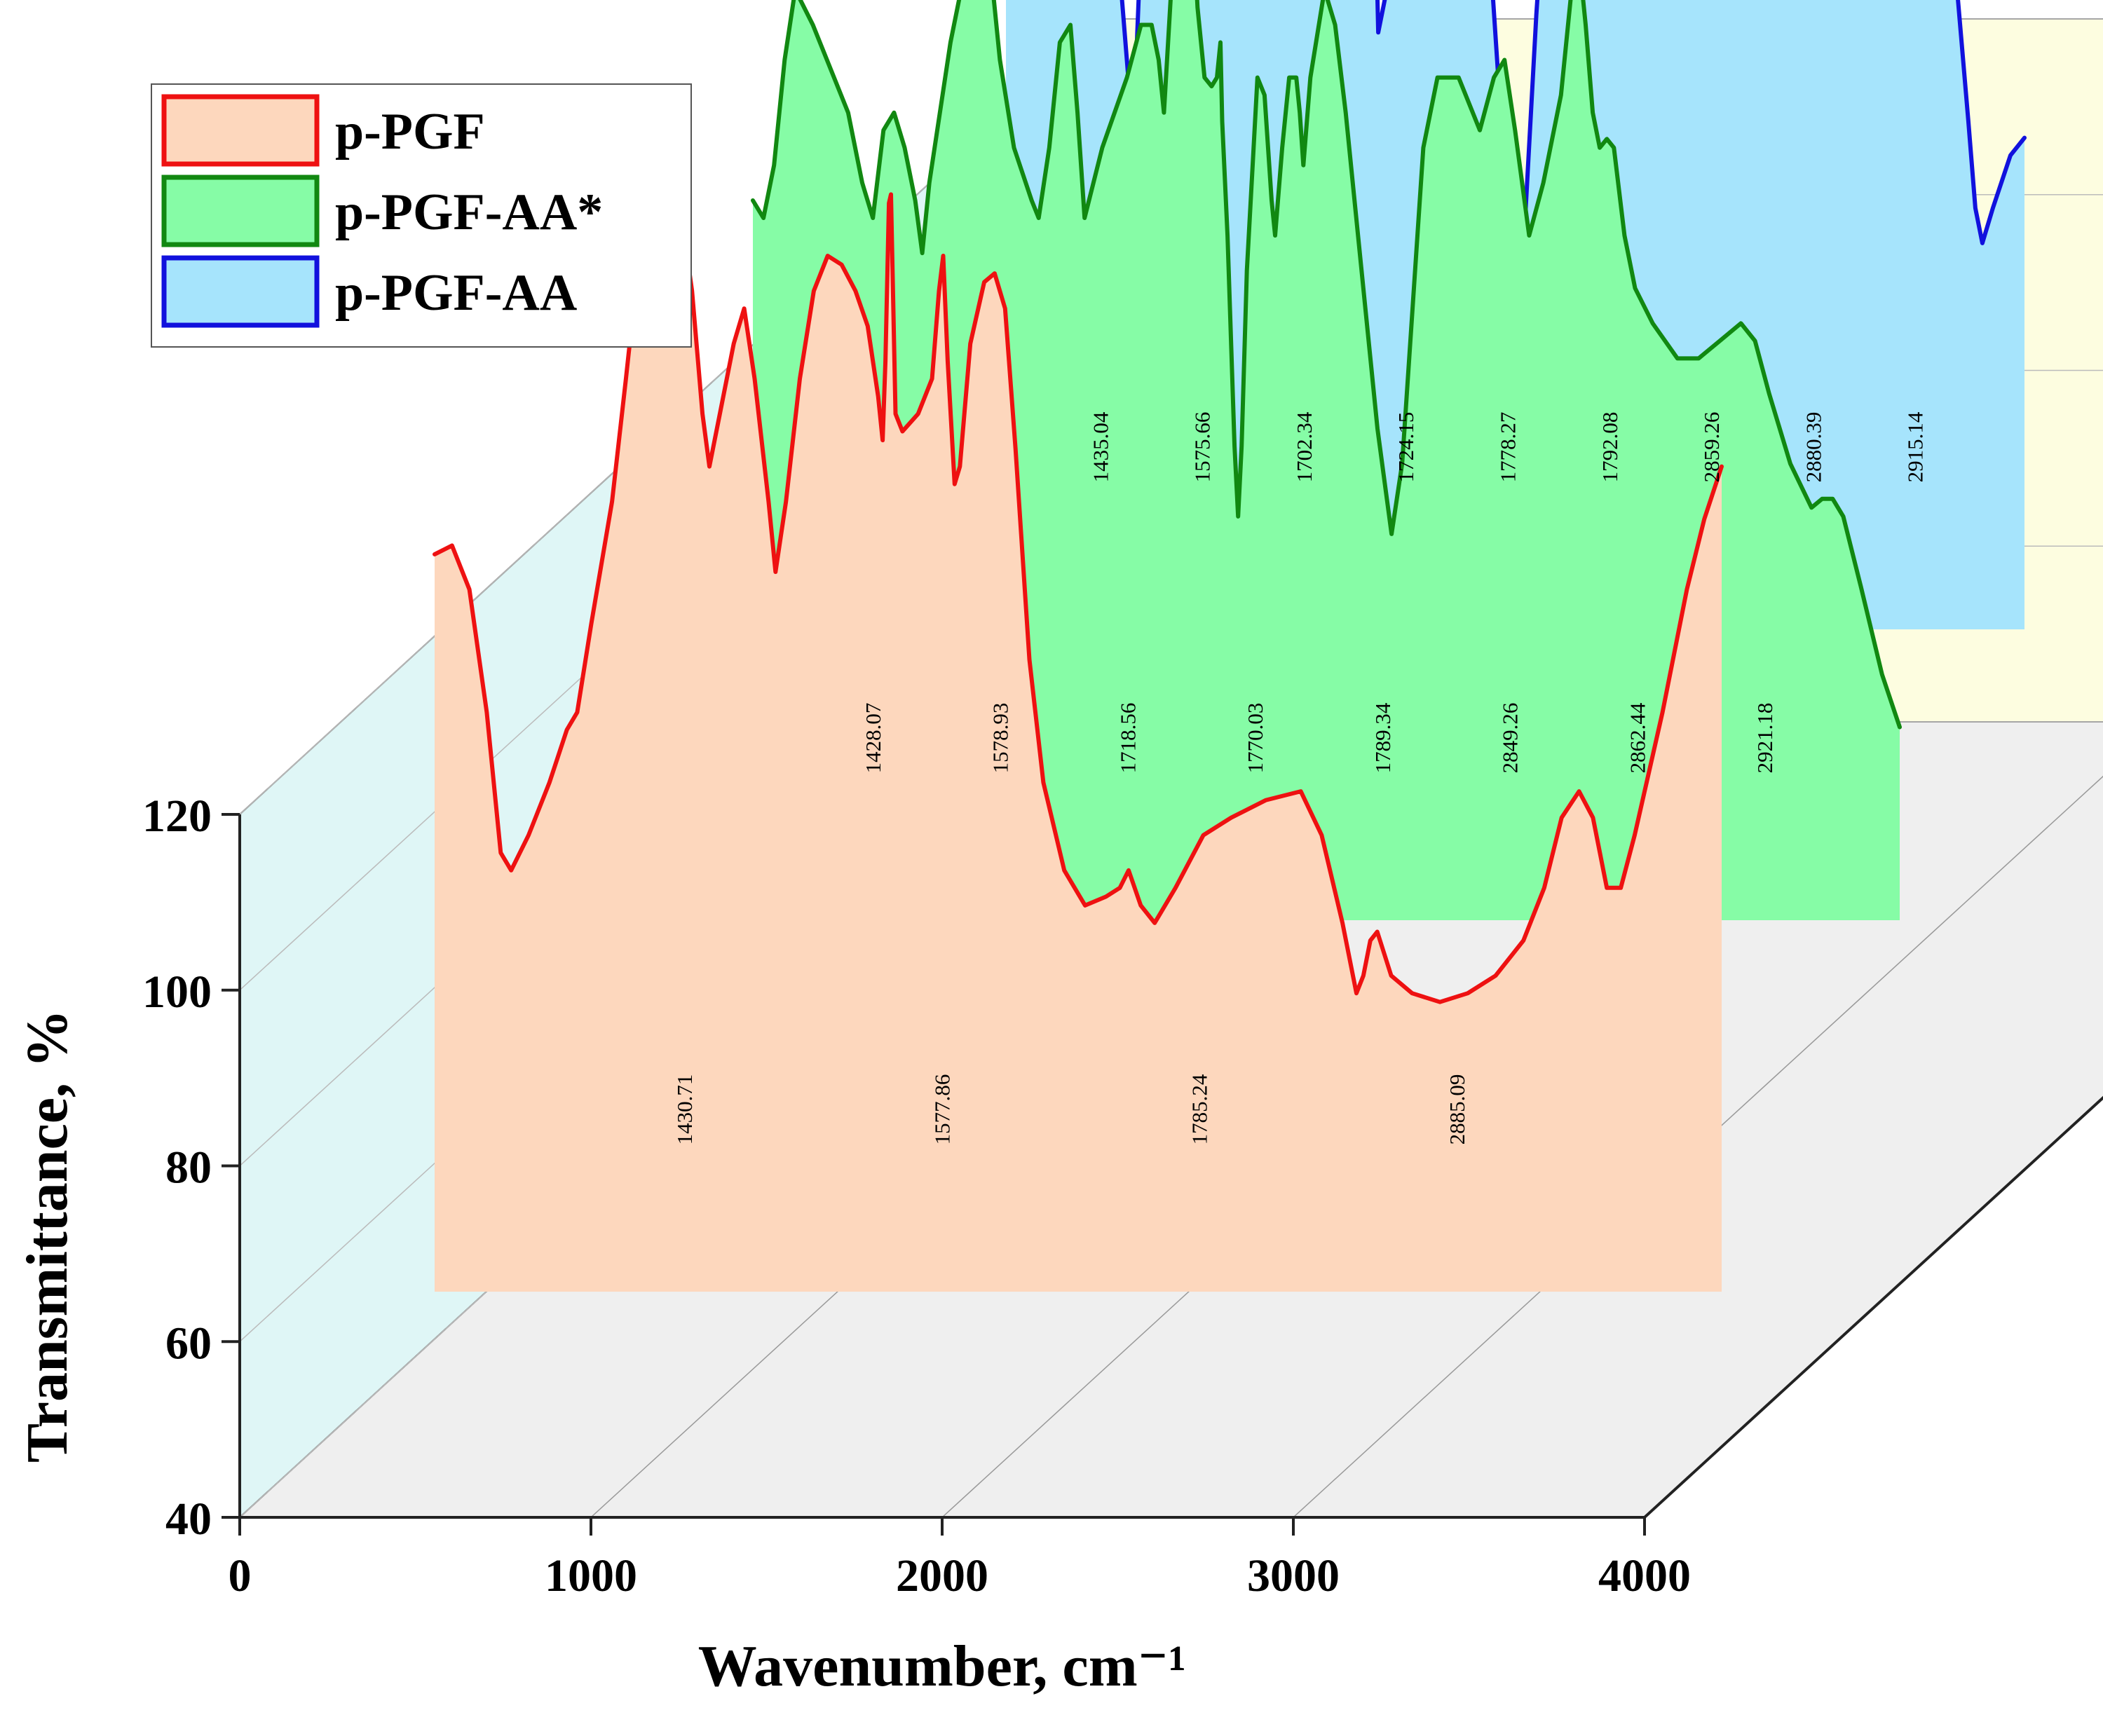  Describe the element at coordinates (1510, 738) in the screenshot. I see `peak-label-p-pgf-aa-2849-26: 2849.26` at that location.